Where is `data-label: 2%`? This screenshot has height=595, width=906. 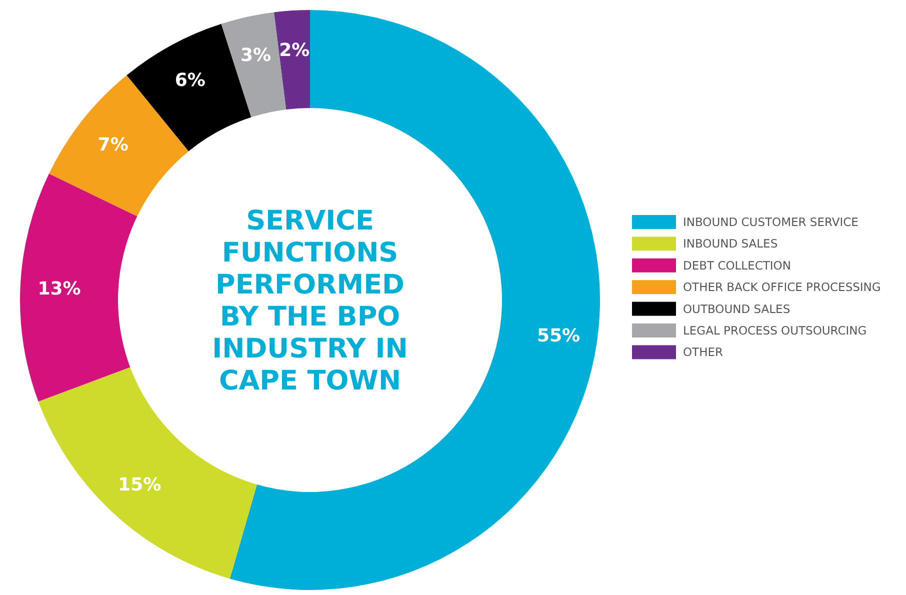
data-label: 2% is located at coordinates (294, 50).